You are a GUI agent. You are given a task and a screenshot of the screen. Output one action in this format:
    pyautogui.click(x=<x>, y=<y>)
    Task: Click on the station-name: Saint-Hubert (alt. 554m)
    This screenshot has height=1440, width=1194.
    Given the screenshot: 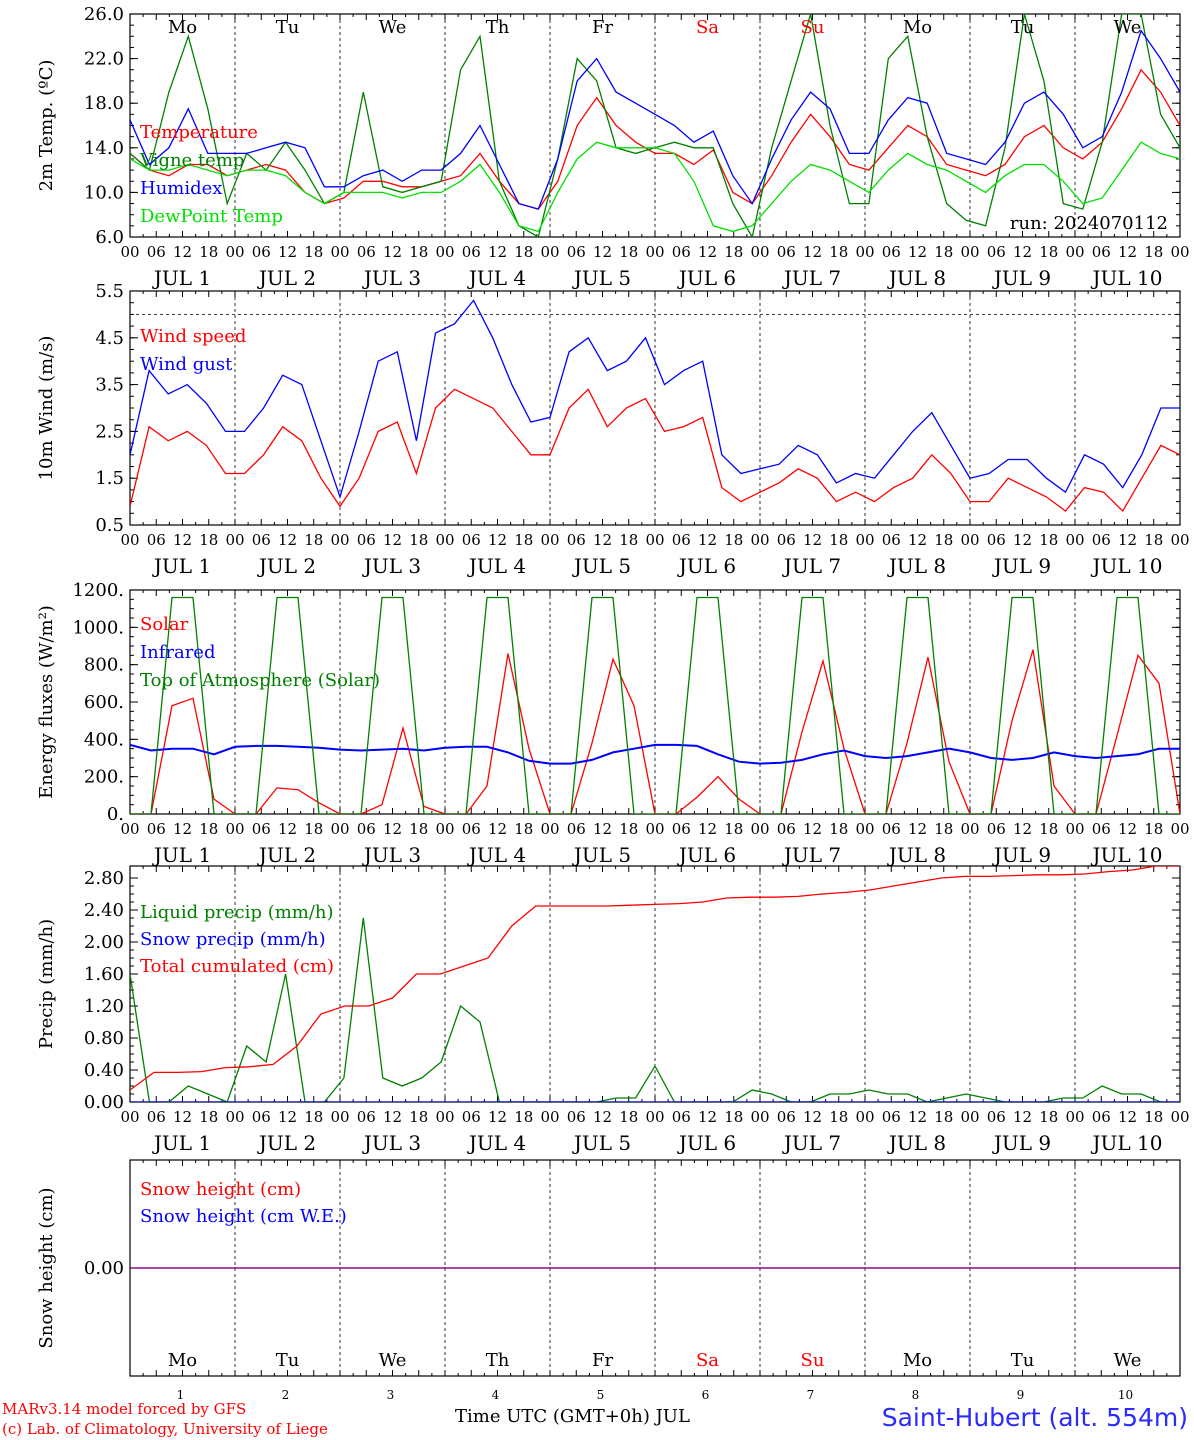 What is the action you would take?
    pyautogui.click(x=1034, y=1417)
    